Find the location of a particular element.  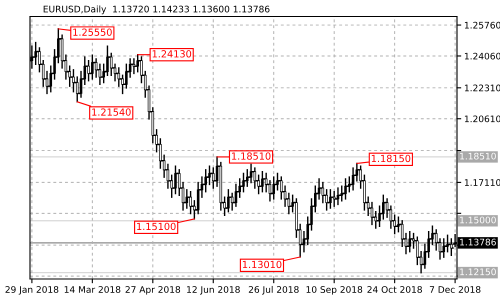

annotation: 1.24130 is located at coordinates (172, 54).